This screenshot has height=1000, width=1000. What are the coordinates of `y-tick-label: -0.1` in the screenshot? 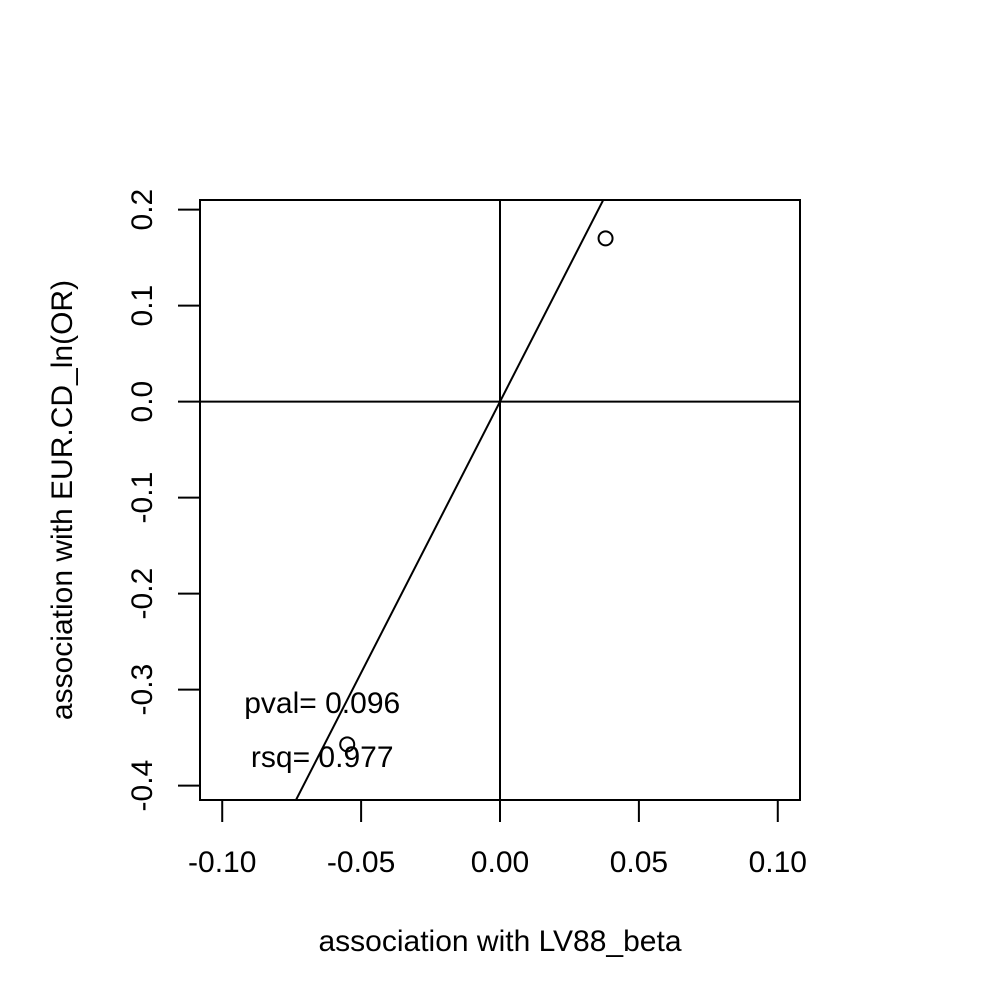 It's located at (142, 498).